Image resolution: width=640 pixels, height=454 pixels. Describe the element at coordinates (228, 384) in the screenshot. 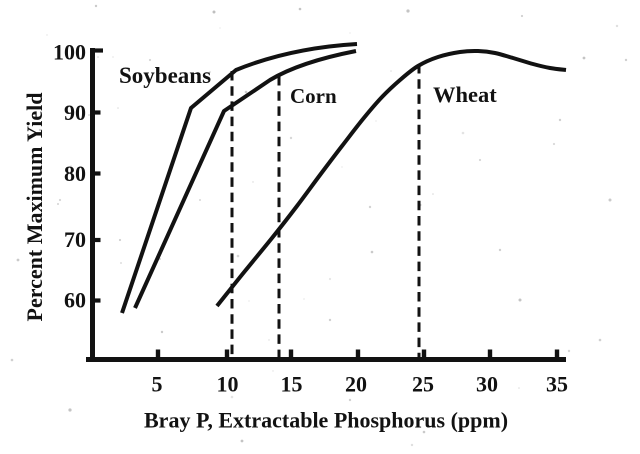

I see `svg-text: 10` at that location.